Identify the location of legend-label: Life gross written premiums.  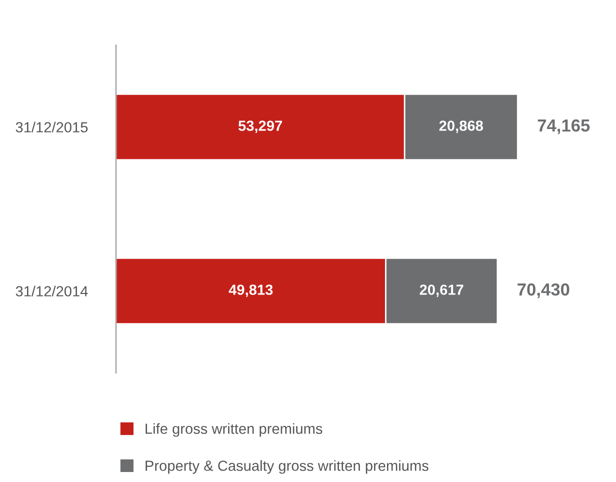
(234, 430).